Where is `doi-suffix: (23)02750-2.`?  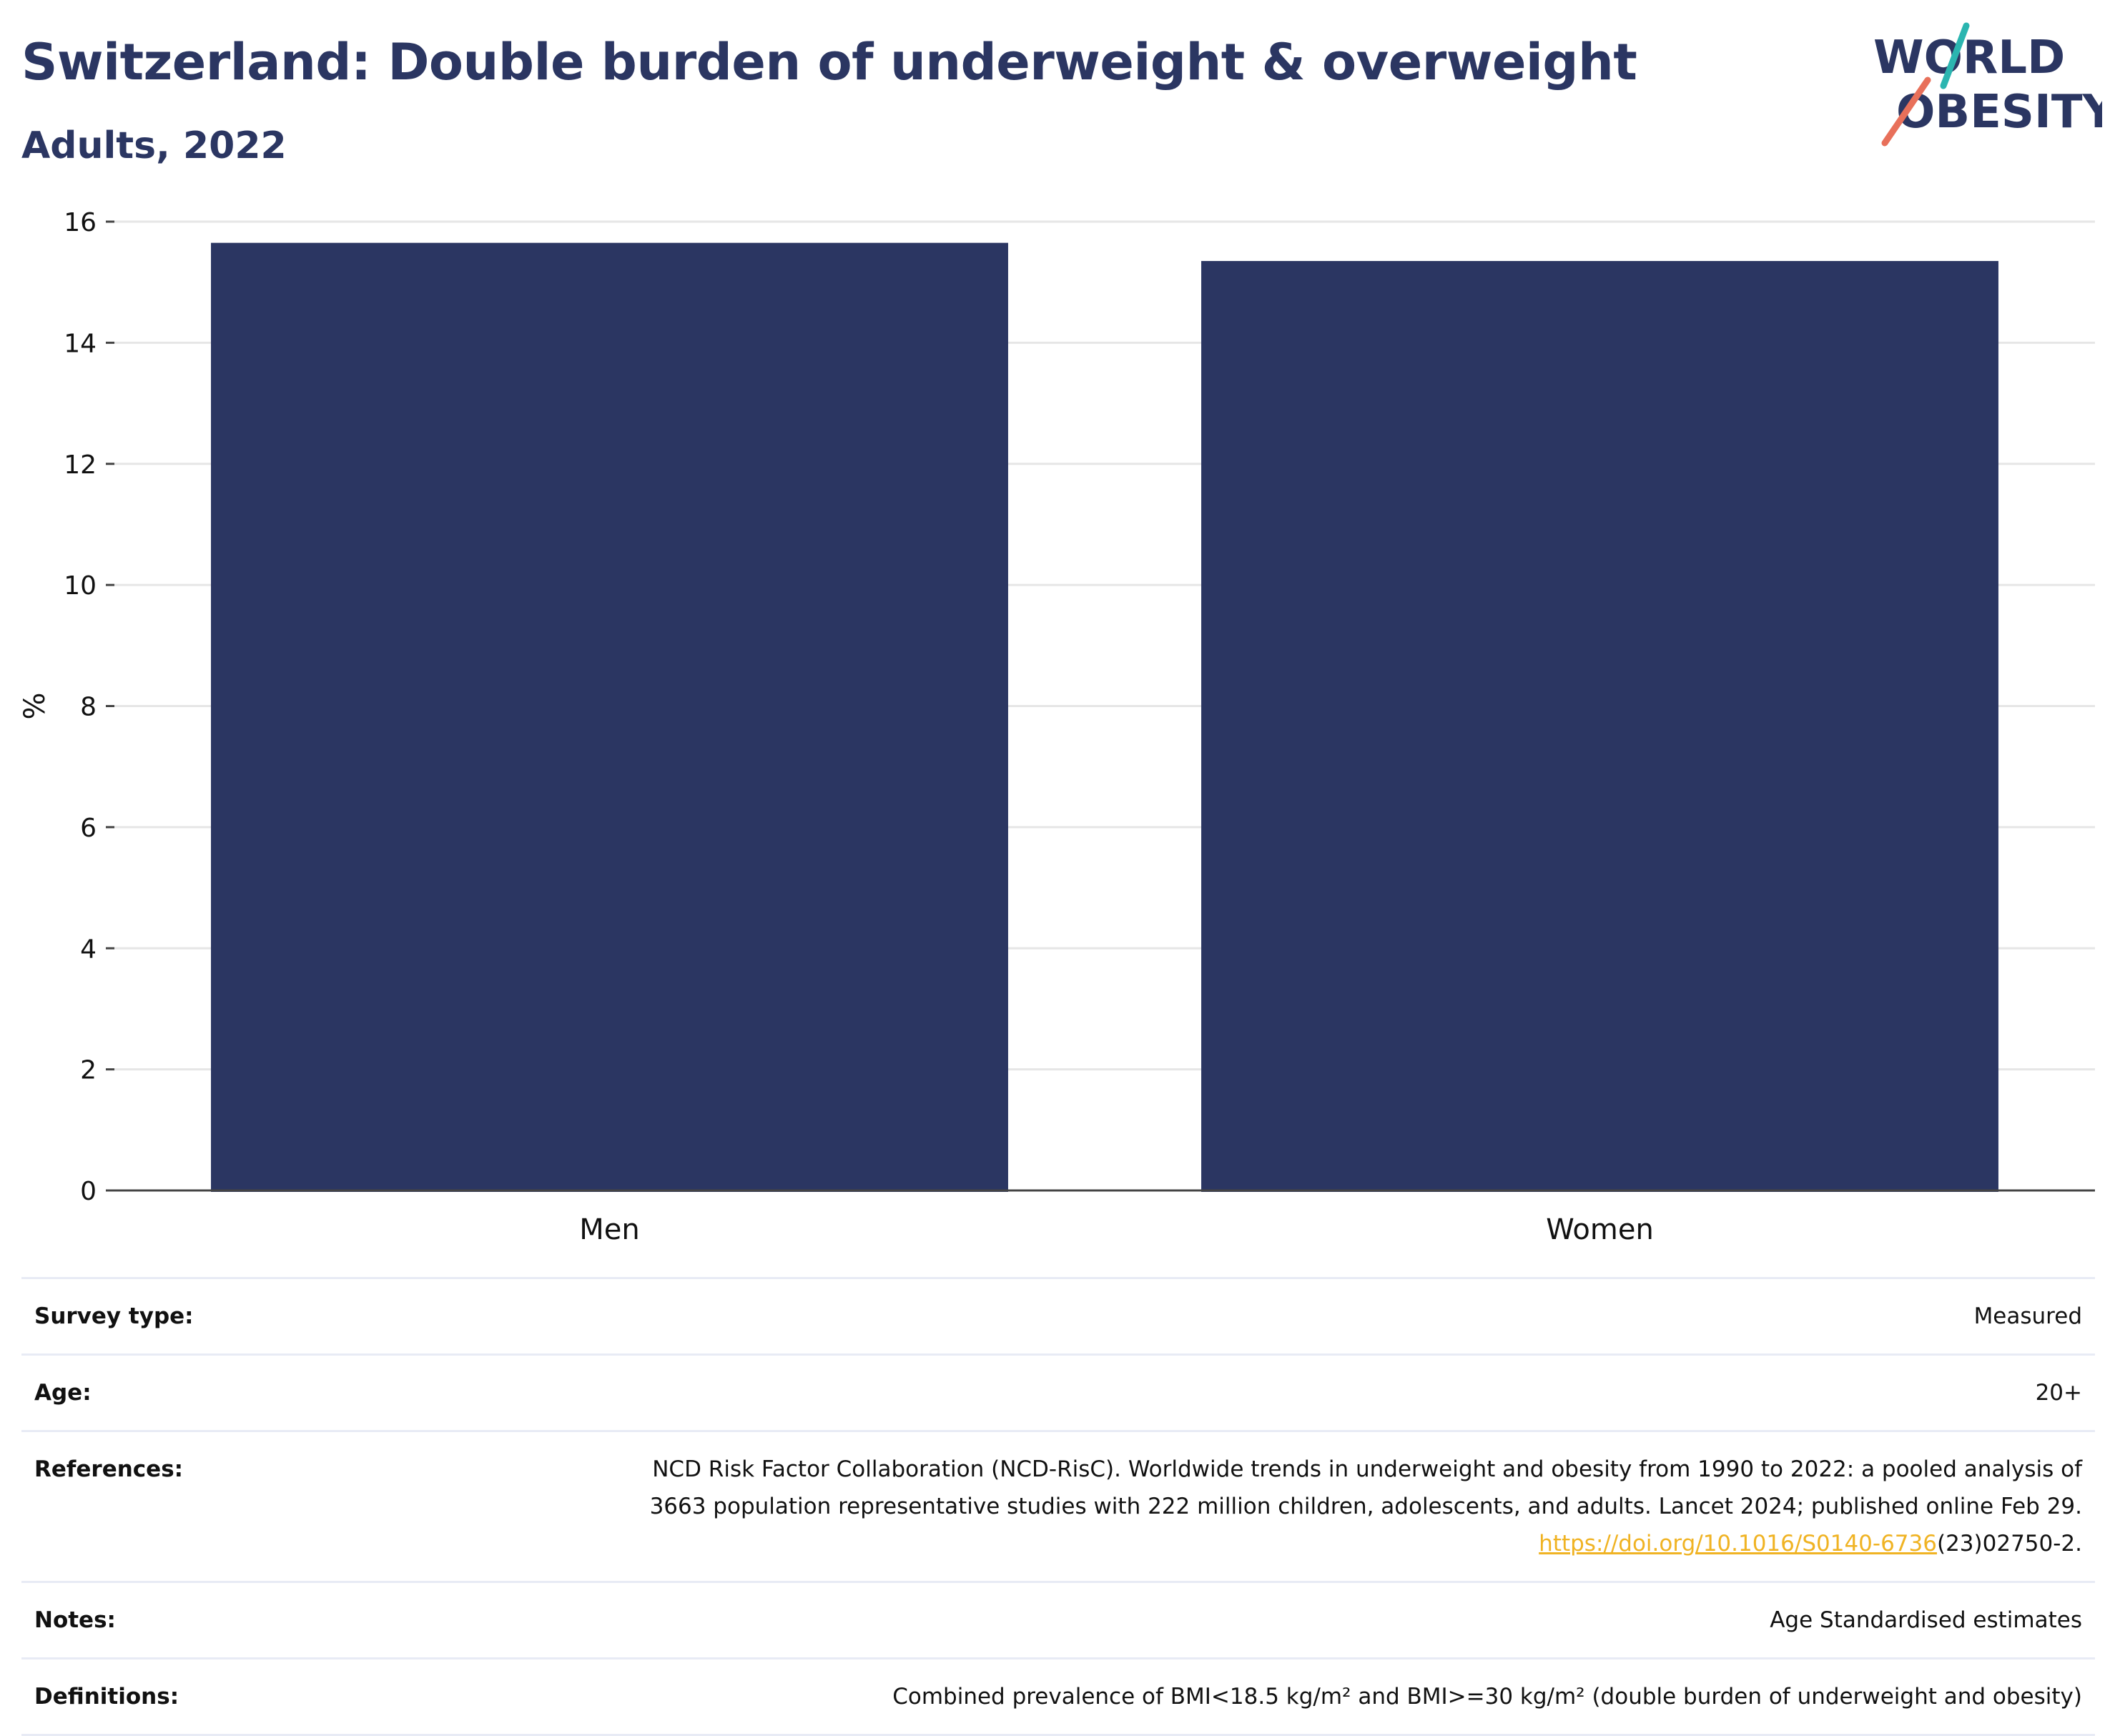 doi-suffix: (23)02750-2. is located at coordinates (2009, 1544).